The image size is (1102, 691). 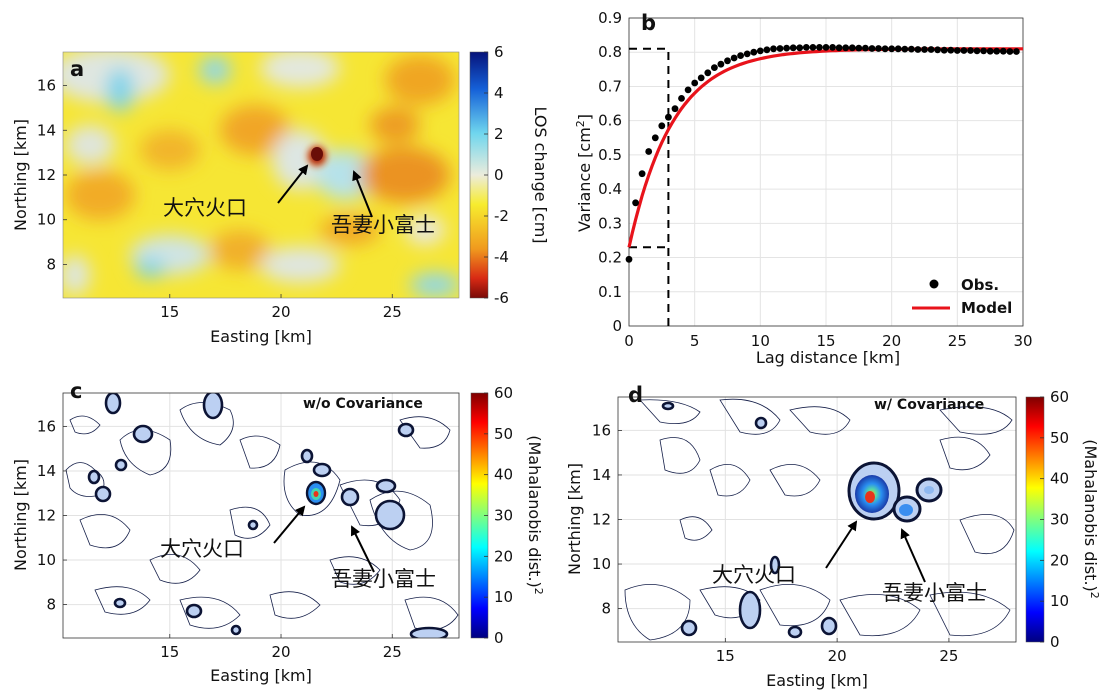 What do you see at coordinates (817, 680) in the screenshot?
I see `easting-label-d: Easting [km]` at bounding box center [817, 680].